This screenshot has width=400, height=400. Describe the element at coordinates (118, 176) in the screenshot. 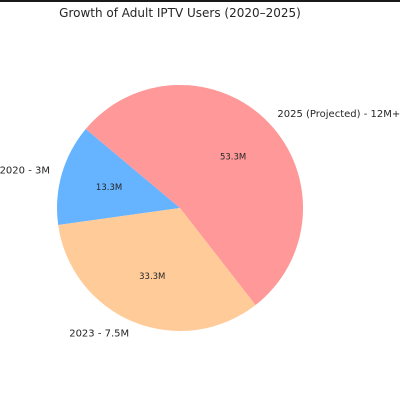

I see `pie-slice-2020-3m` at that location.